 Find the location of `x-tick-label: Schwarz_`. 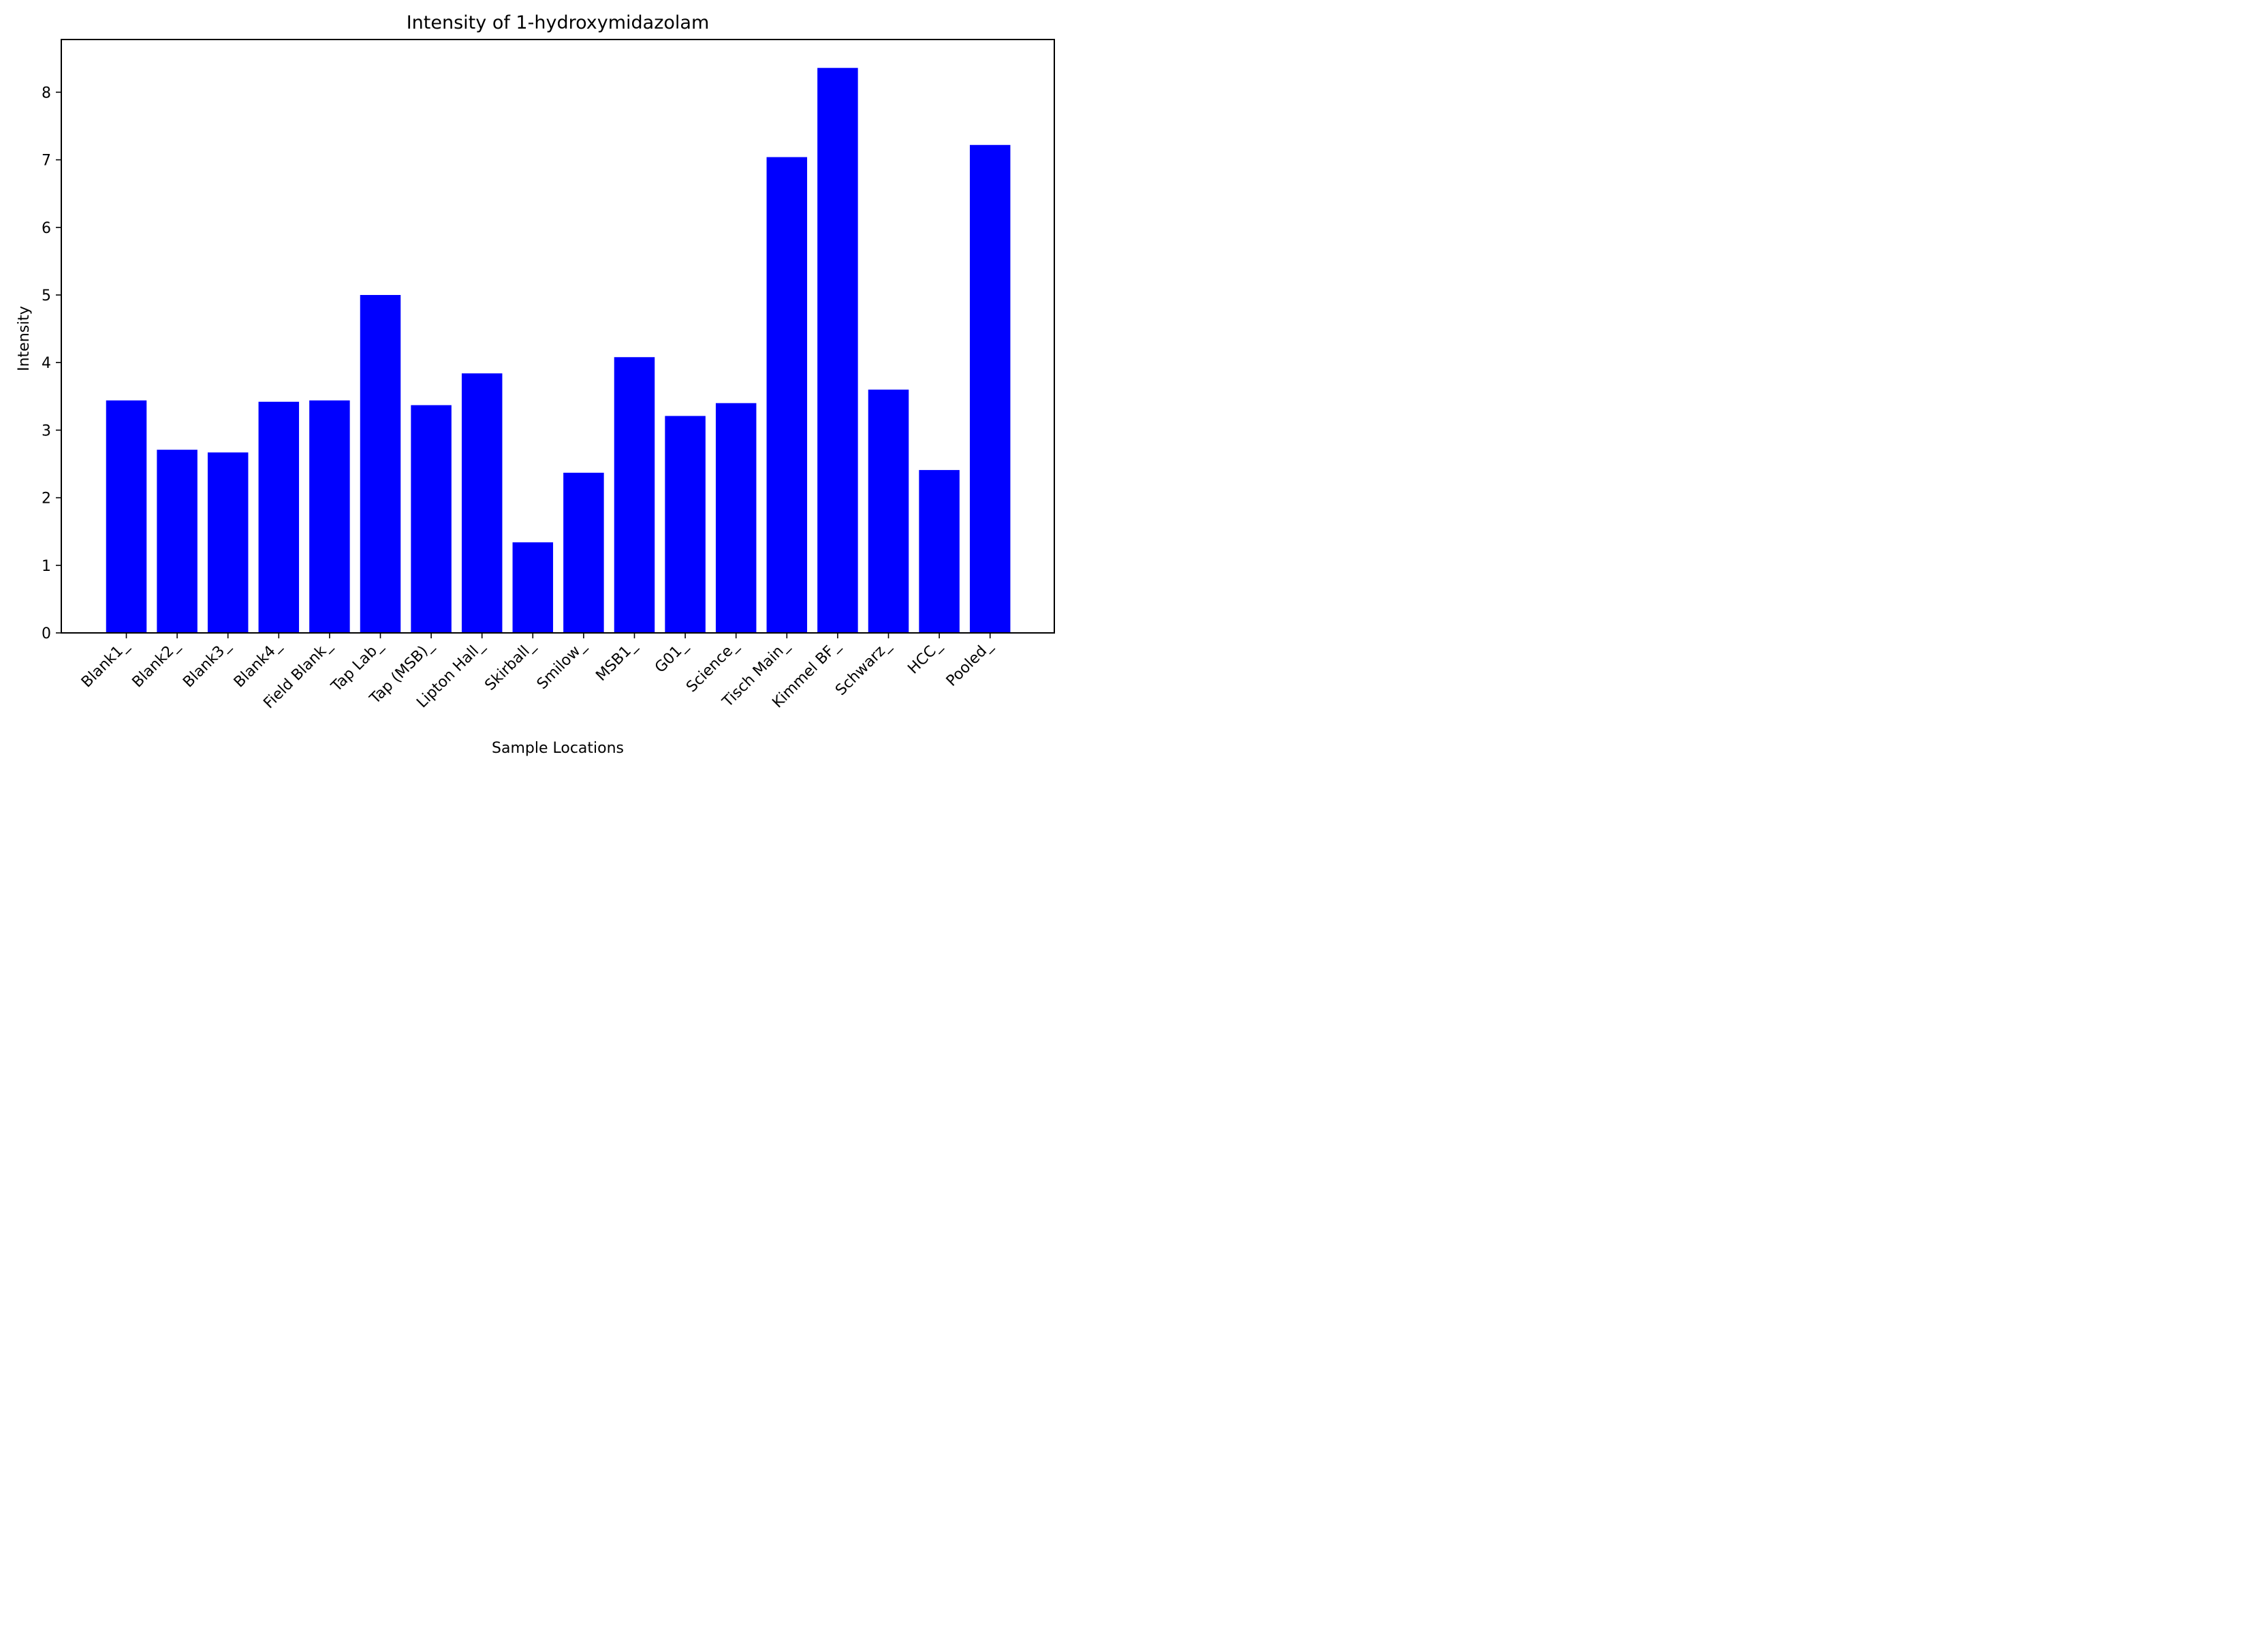

x-tick-label: Schwarz_ is located at coordinates (863, 668).